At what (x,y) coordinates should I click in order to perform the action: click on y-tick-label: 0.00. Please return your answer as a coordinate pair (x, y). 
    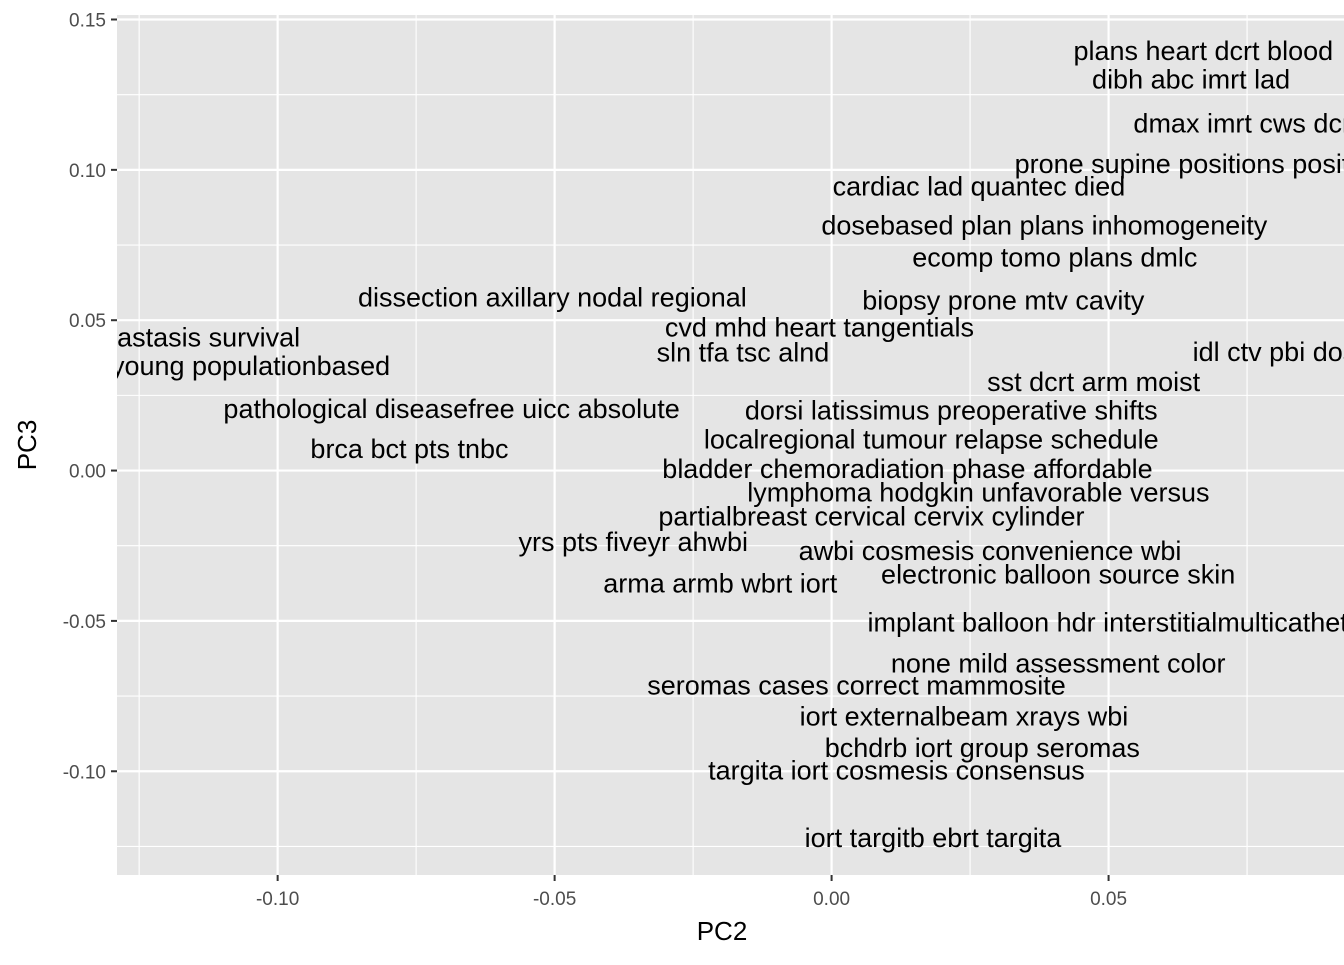
    Looking at the image, I should click on (87, 472).